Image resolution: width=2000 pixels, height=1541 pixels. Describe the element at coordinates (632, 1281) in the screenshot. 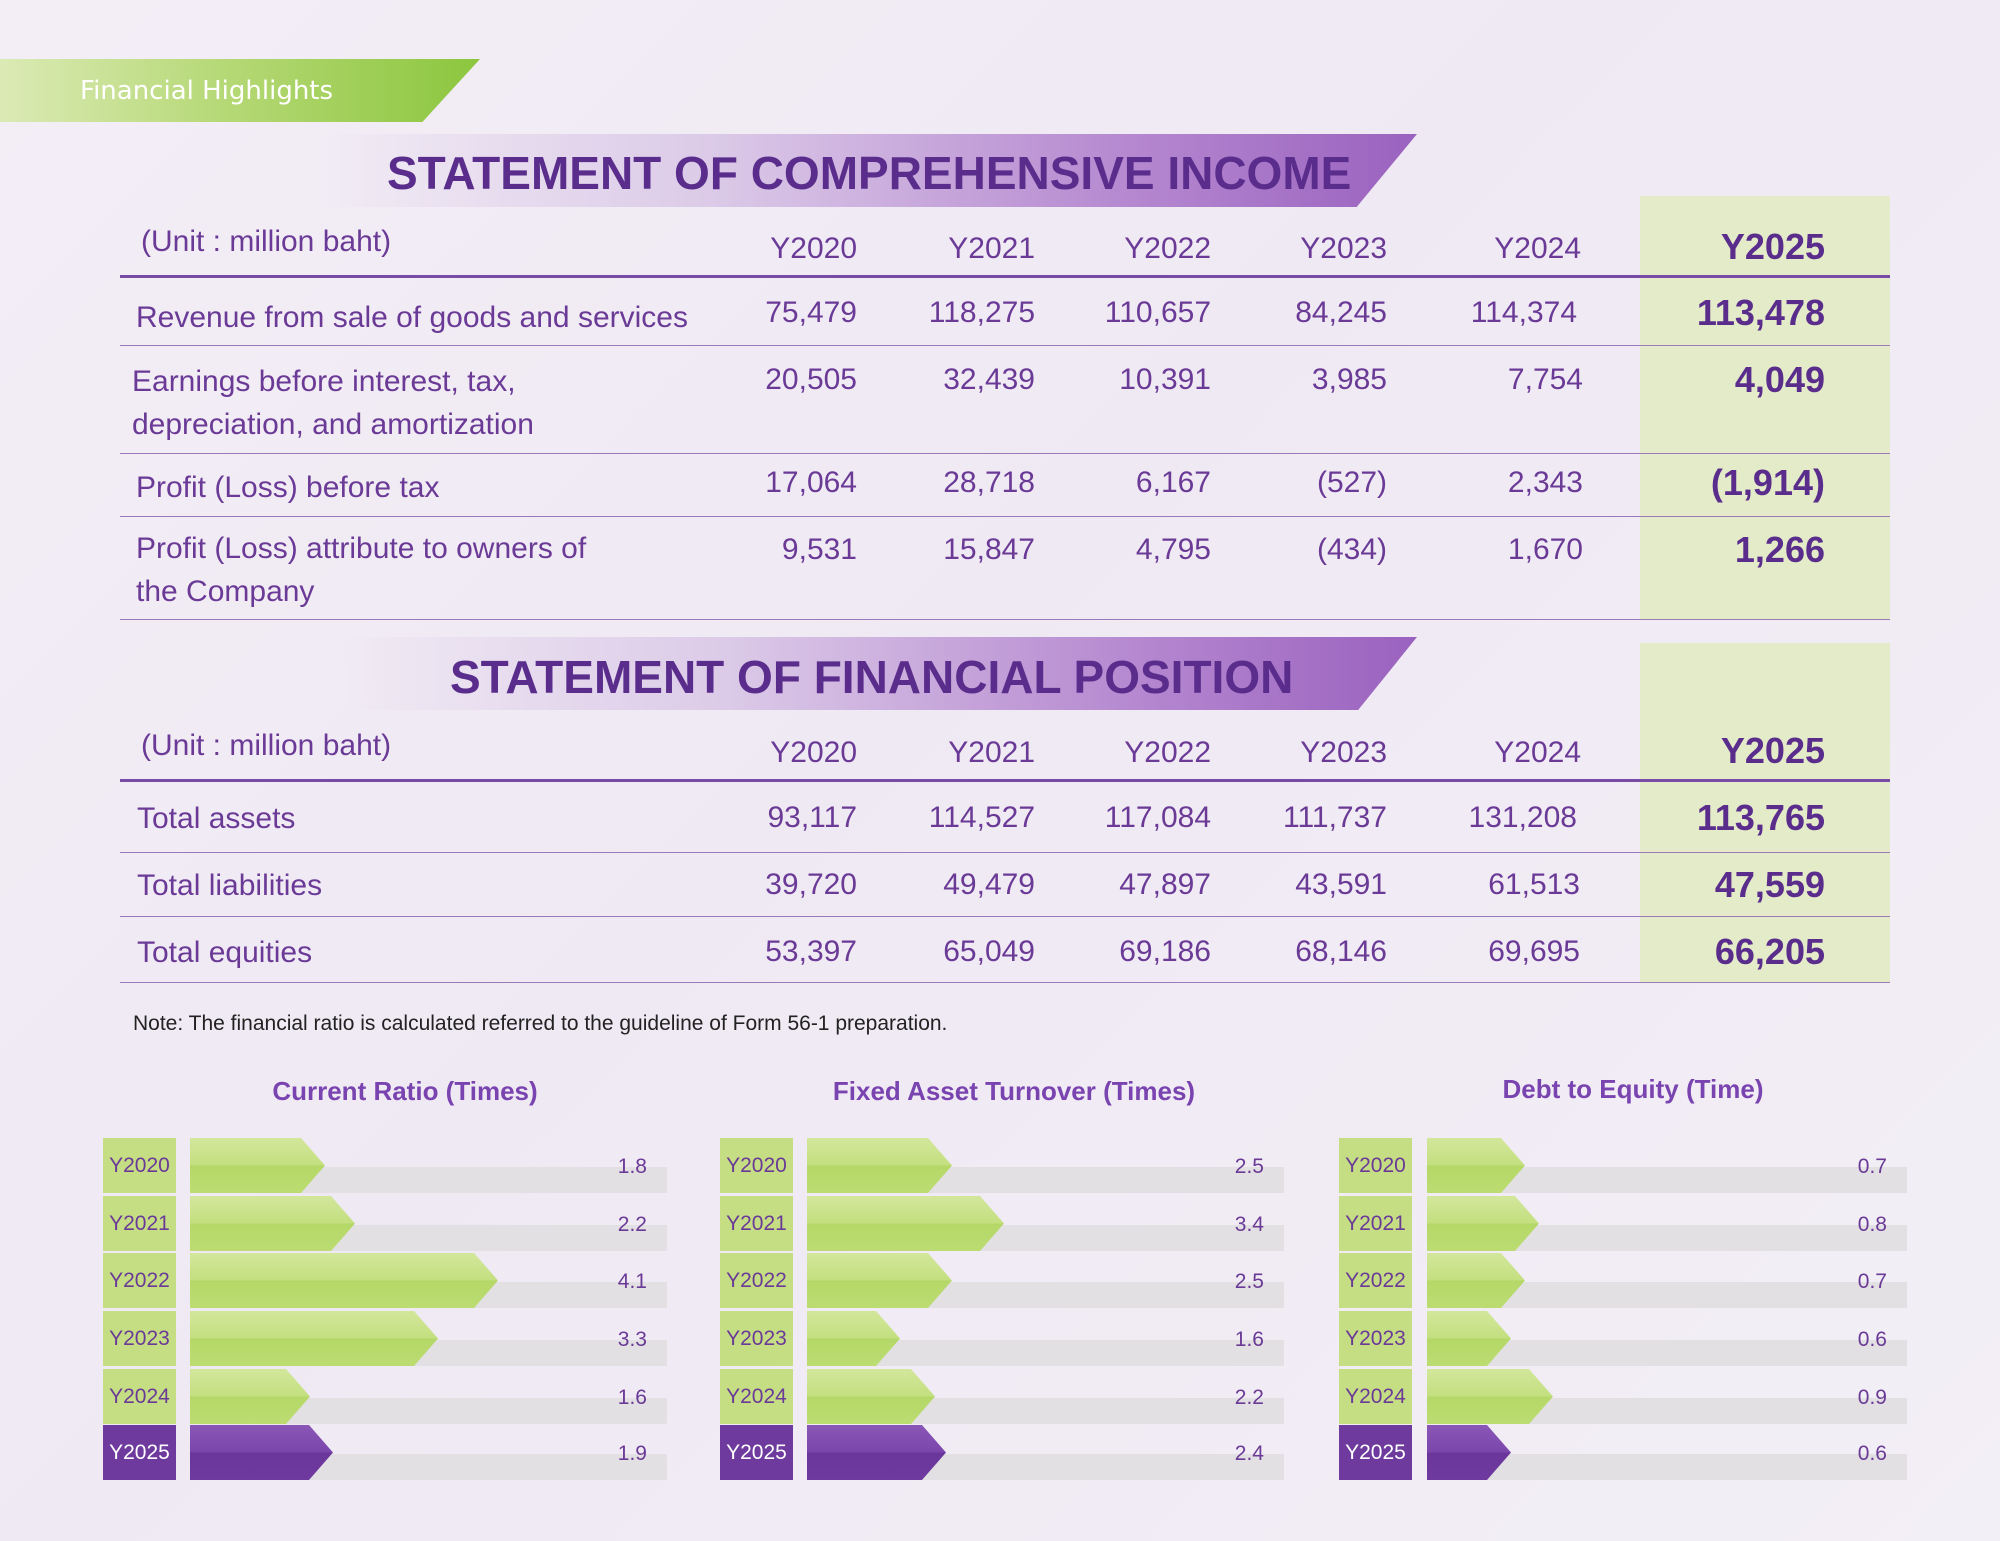

I see `chart-value-label: 4.1` at that location.